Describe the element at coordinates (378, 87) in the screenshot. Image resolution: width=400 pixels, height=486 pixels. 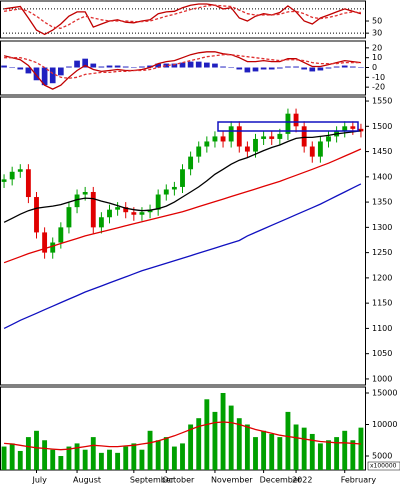
I see `y-tick-label: -20` at that location.